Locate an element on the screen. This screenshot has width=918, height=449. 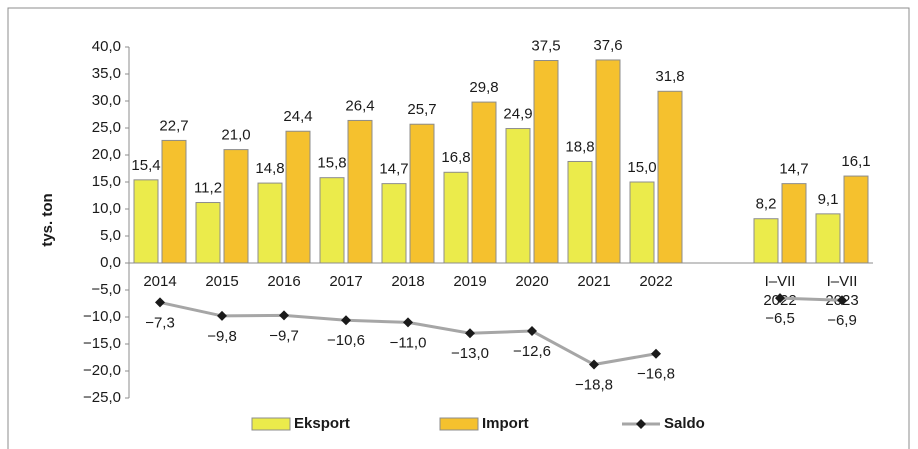
data-label: 24,4 is located at coordinates (297, 116).